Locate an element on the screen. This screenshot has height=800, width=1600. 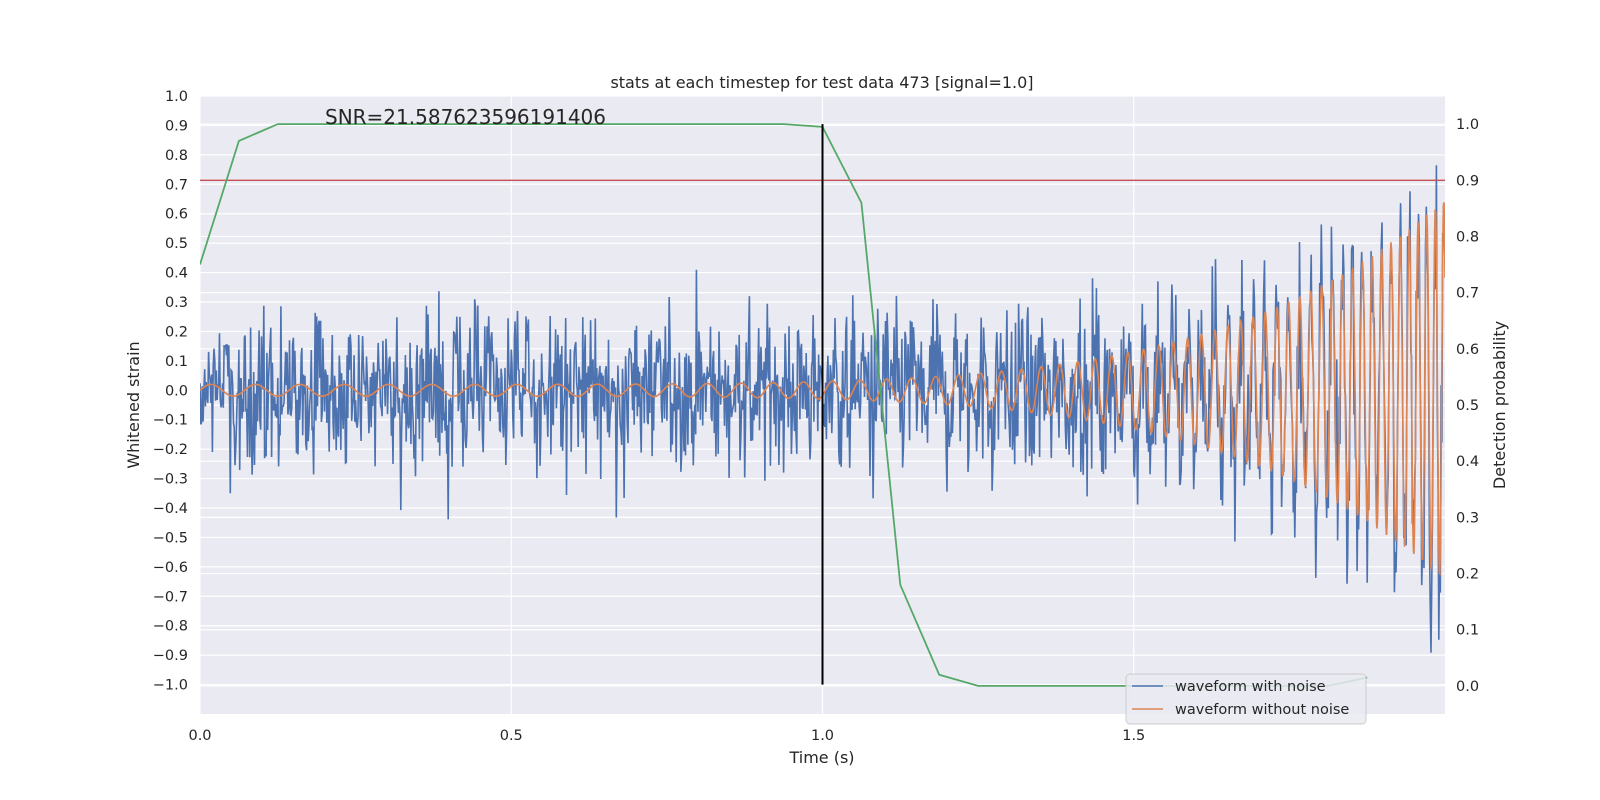
legend-label-waveform-without-noise: waveform without noise is located at coordinates (1262, 710).